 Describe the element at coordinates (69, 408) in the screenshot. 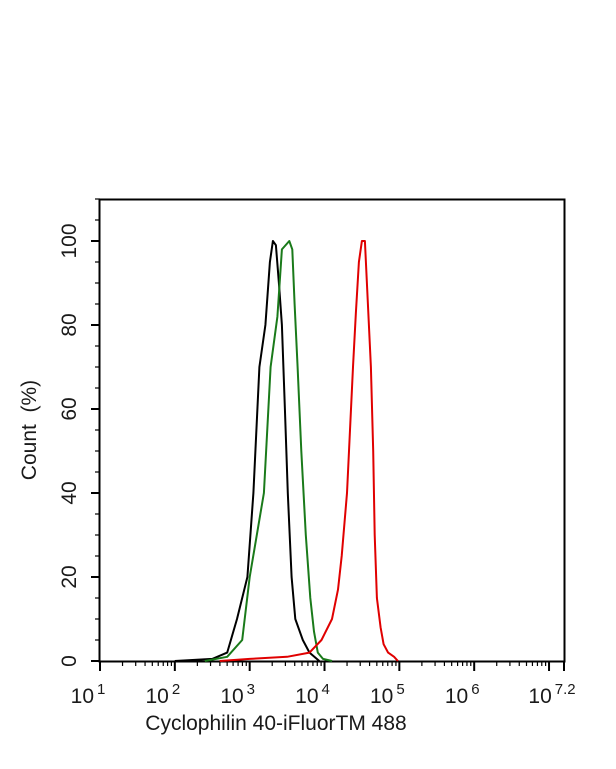

I see `y-tick-label: 60` at that location.